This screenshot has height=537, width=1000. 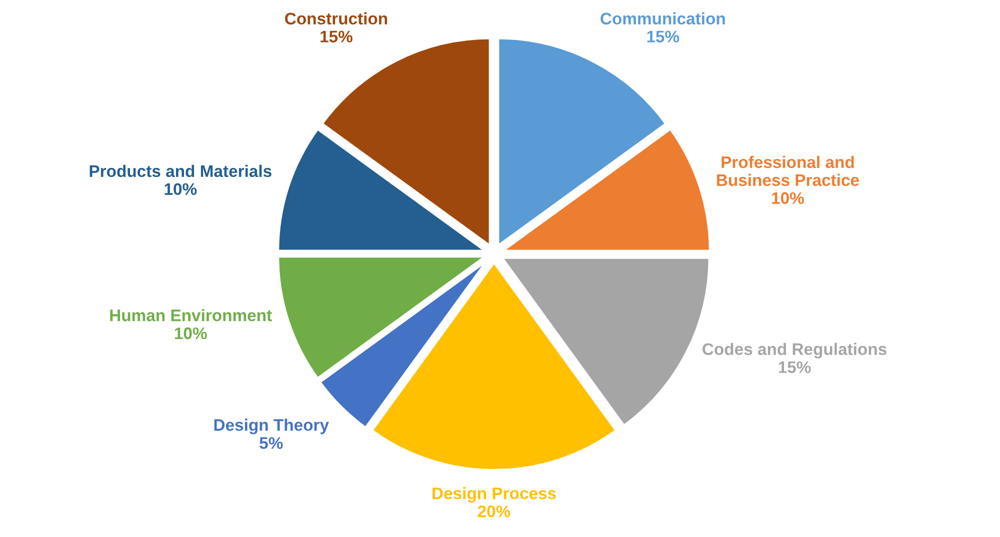 What do you see at coordinates (181, 171) in the screenshot?
I see `slice-label: Products and Materials` at bounding box center [181, 171].